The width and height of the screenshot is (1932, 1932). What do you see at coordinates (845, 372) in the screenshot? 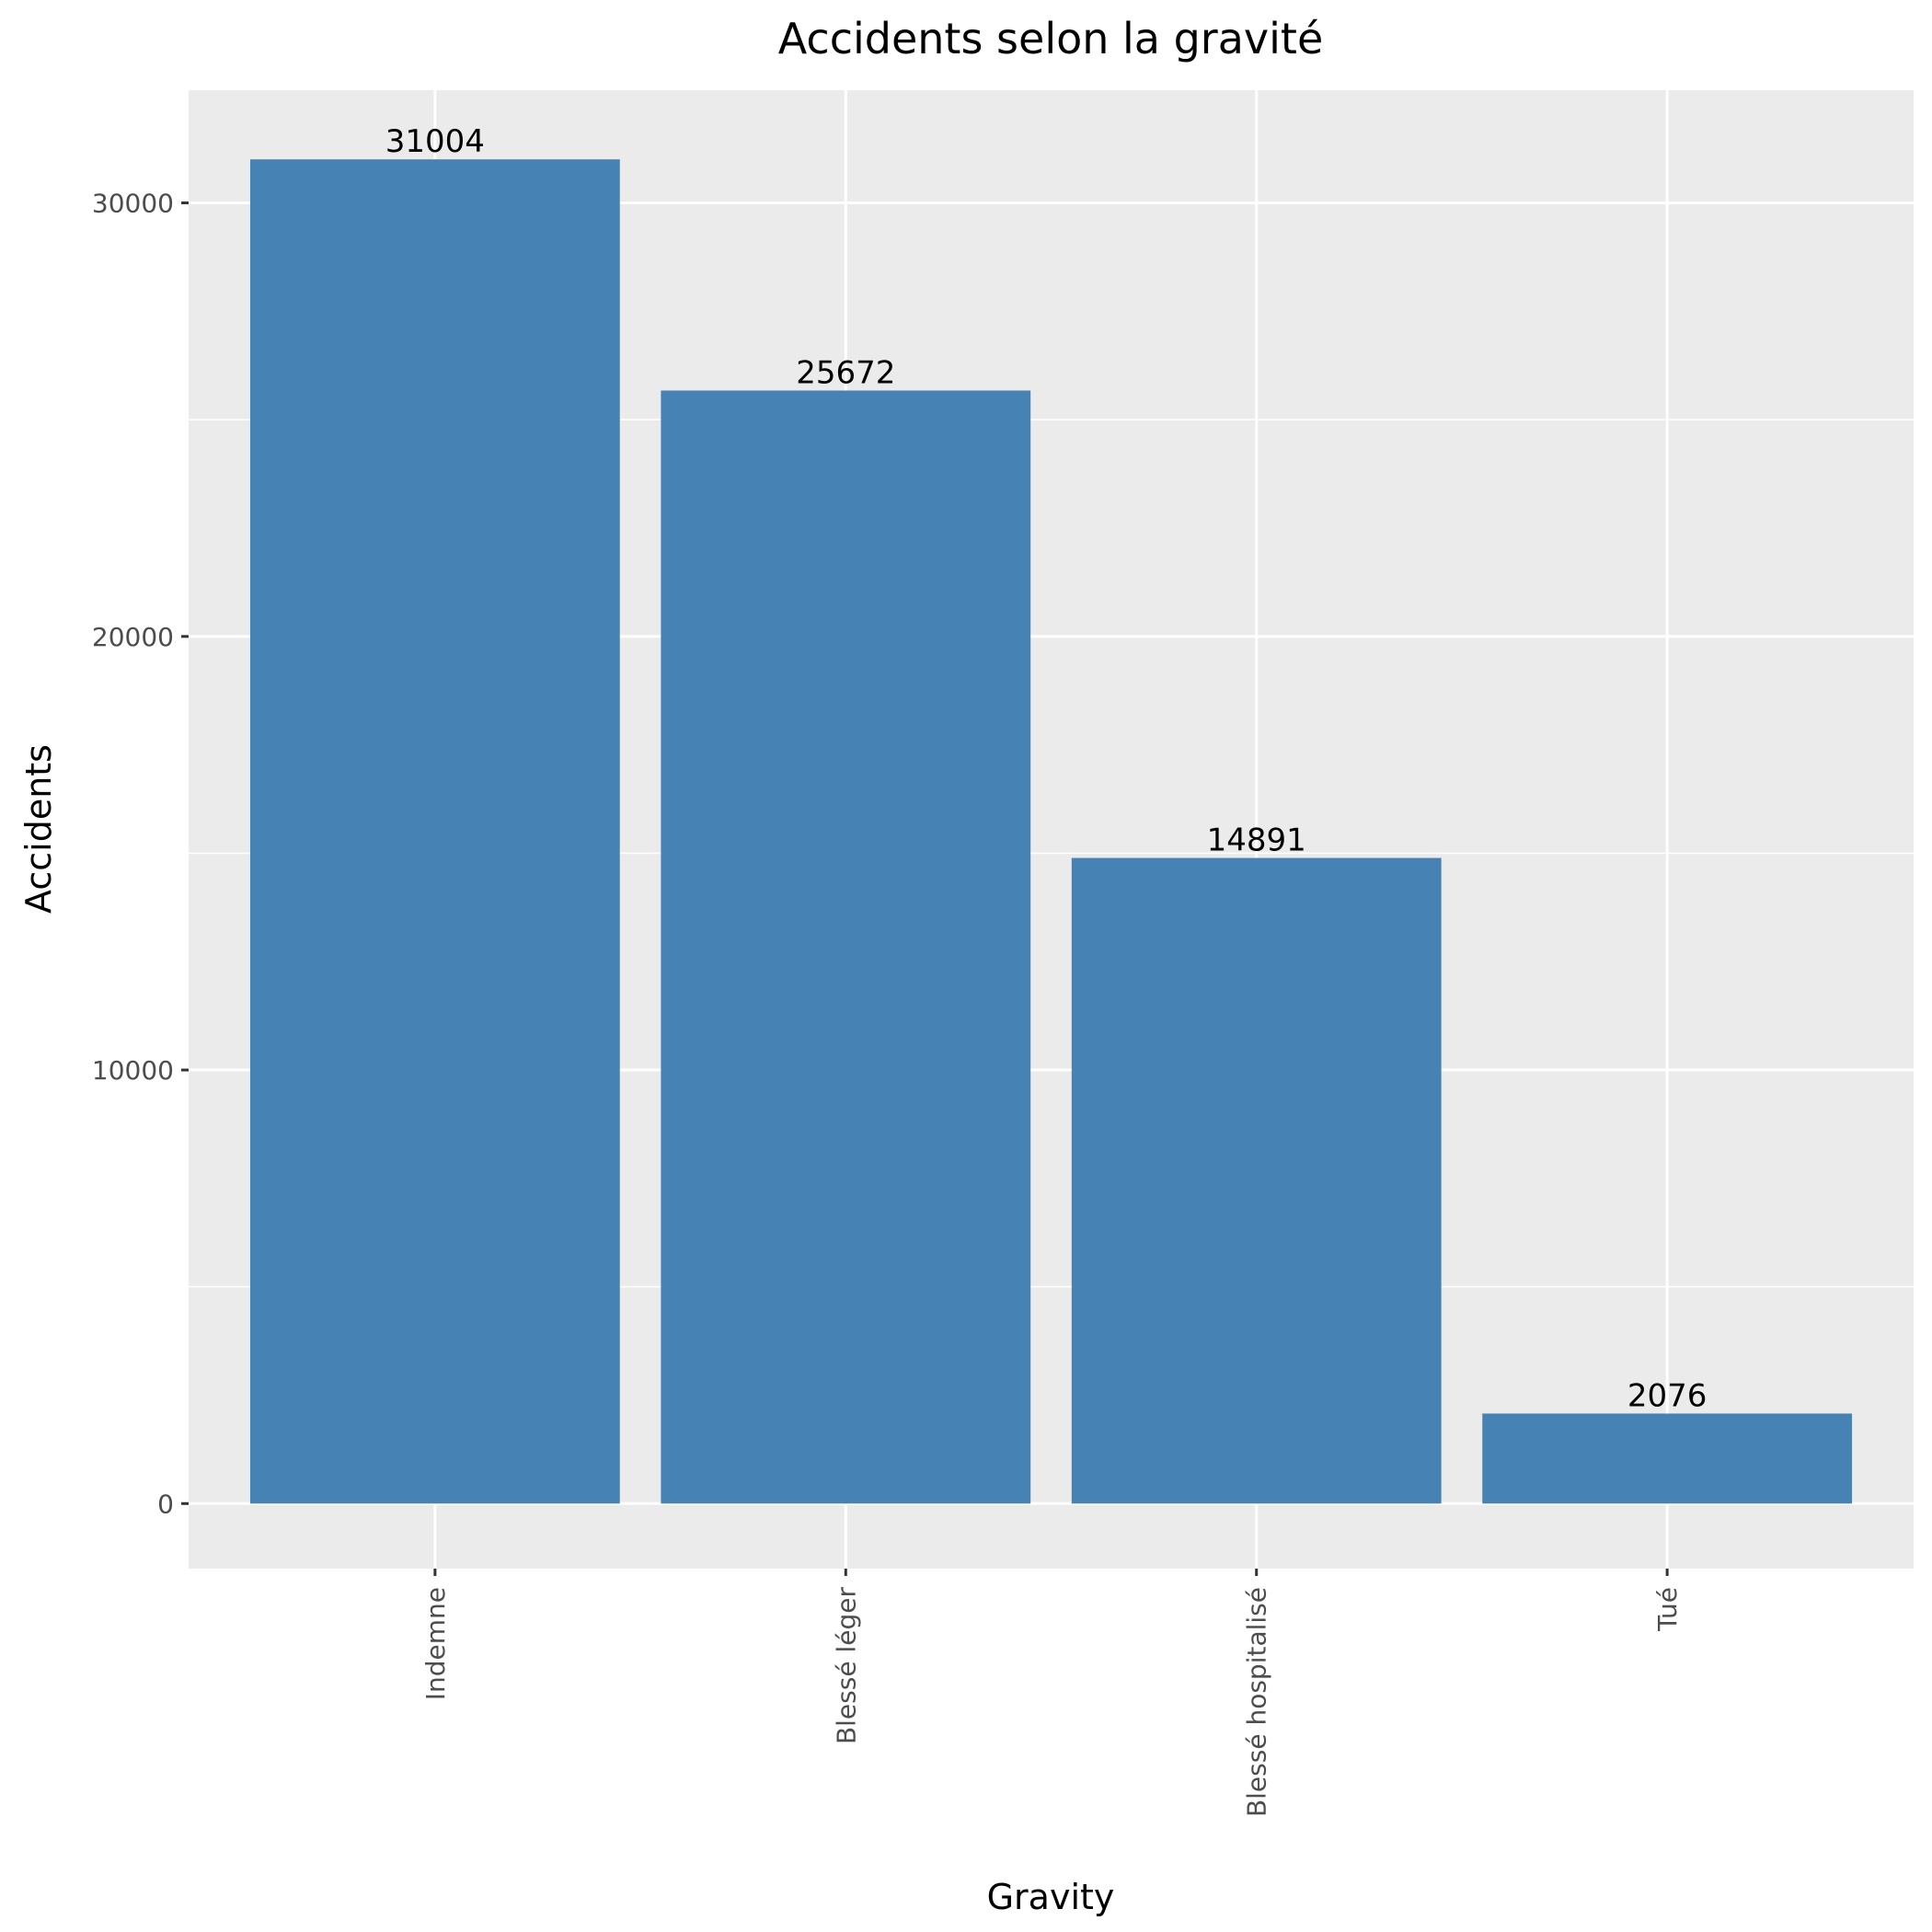
I see `bar-data-label: 25672` at bounding box center [845, 372].